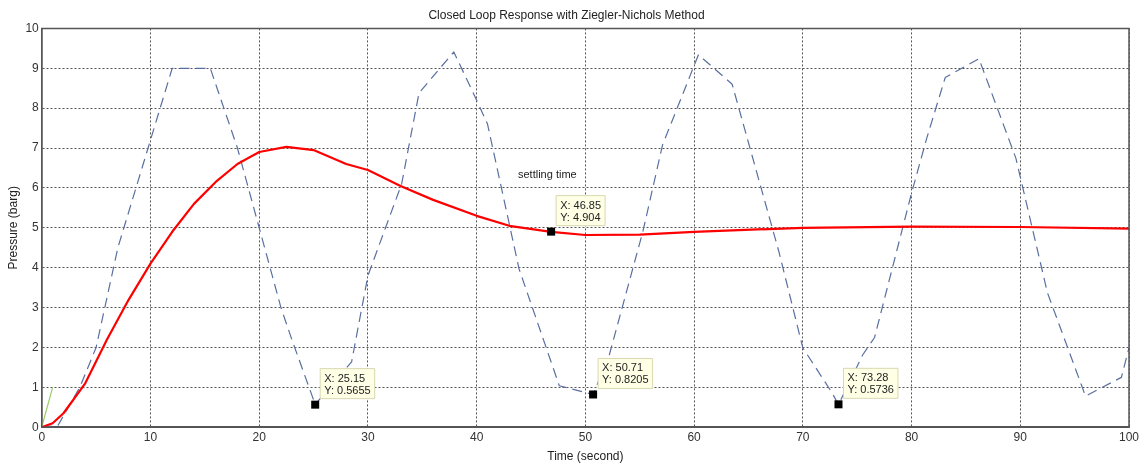 This screenshot has height=466, width=1145. Describe the element at coordinates (566, 14) in the screenshot. I see `chart-title: Closed Loop Response with Ziegler-Nichols Method` at that location.